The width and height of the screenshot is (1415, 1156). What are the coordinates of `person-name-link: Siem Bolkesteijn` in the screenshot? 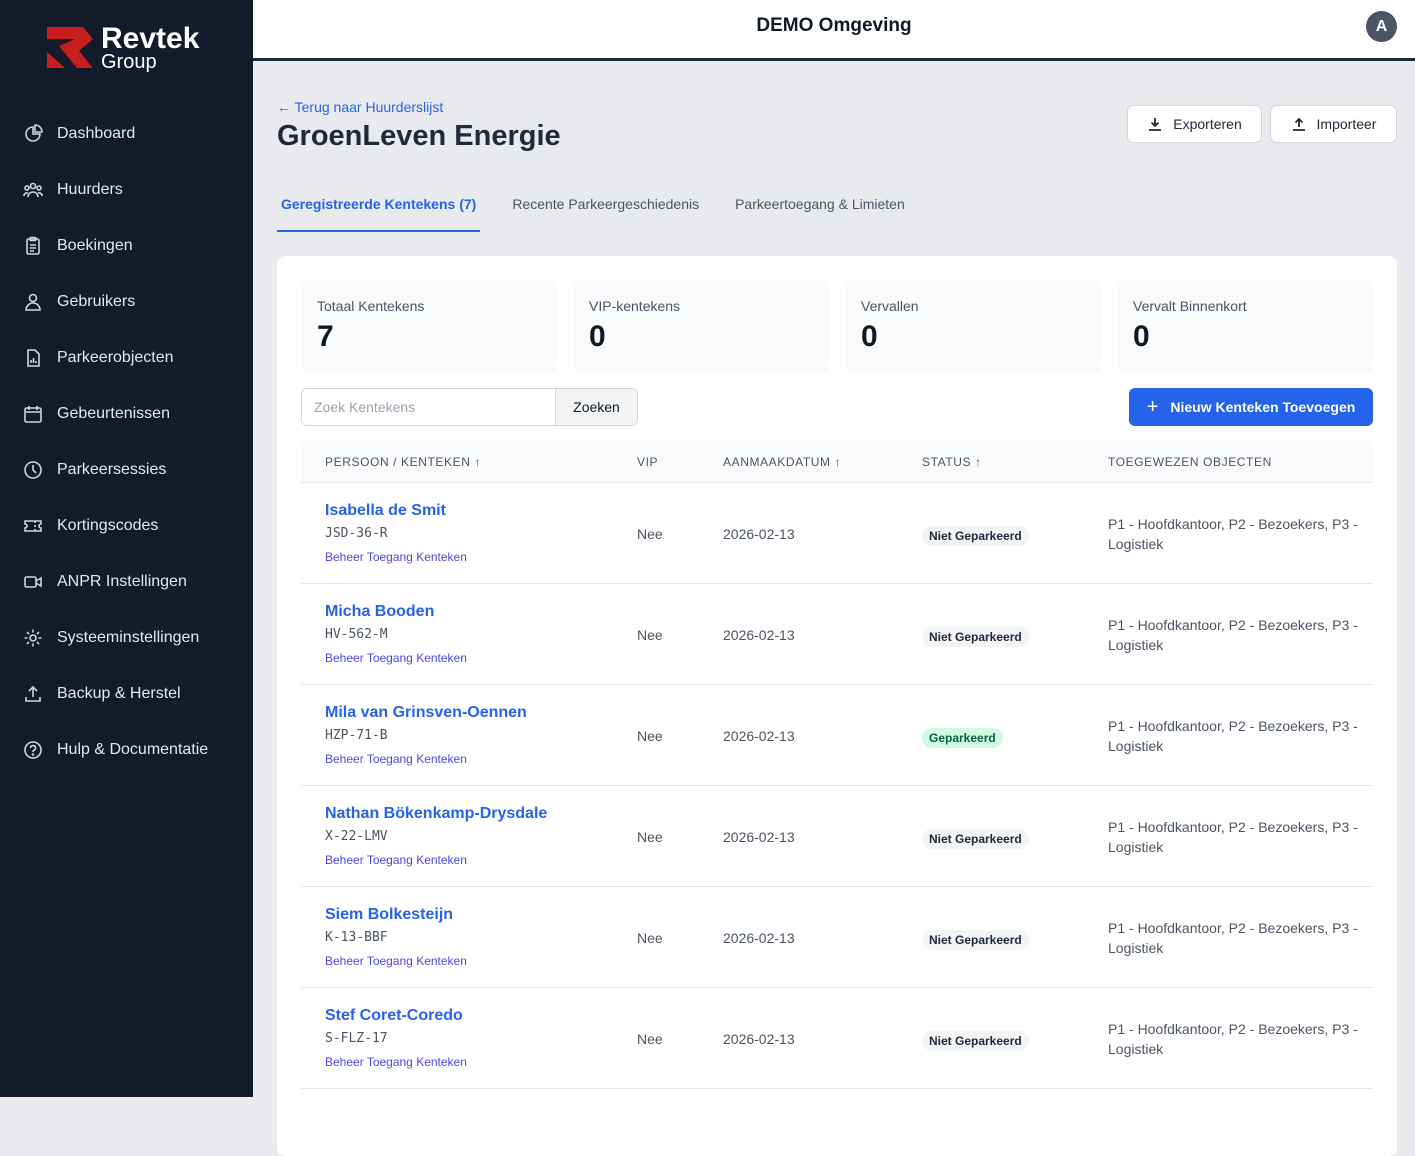 It's located at (389, 914).